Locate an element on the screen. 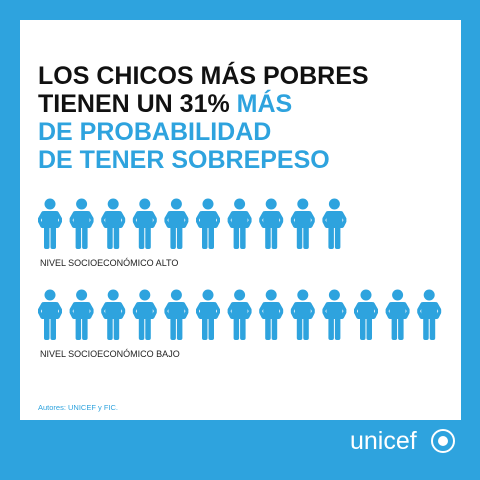 The height and width of the screenshot is (480, 480). logo-text: unicef is located at coordinates (383, 441).